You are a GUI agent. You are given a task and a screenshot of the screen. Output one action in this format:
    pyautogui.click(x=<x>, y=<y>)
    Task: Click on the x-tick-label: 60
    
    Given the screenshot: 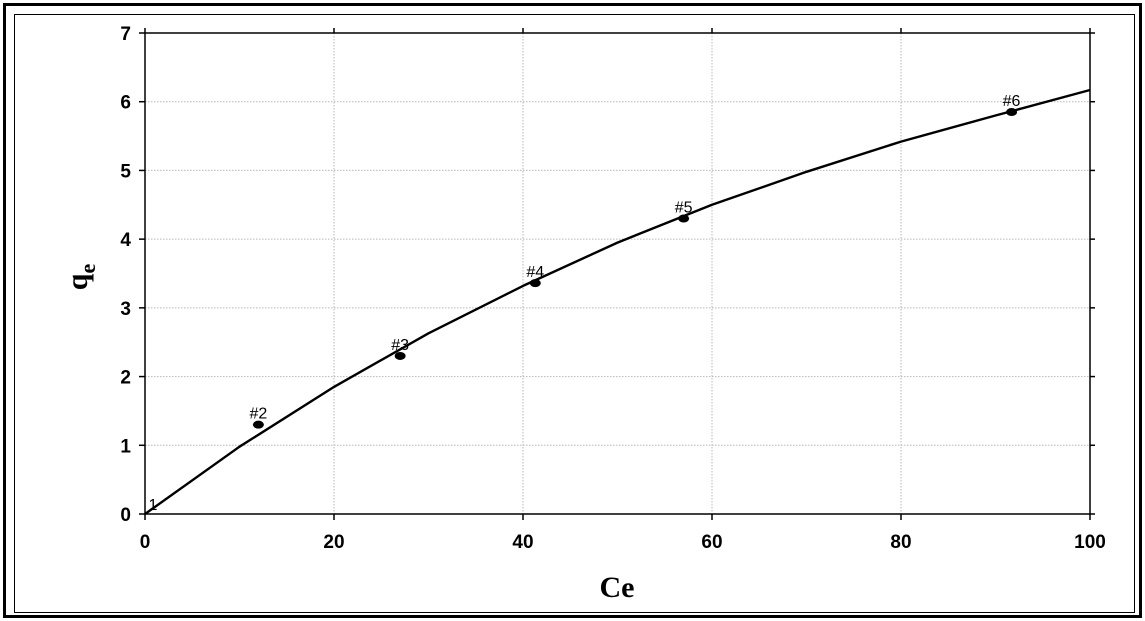 What is the action you would take?
    pyautogui.click(x=711, y=542)
    